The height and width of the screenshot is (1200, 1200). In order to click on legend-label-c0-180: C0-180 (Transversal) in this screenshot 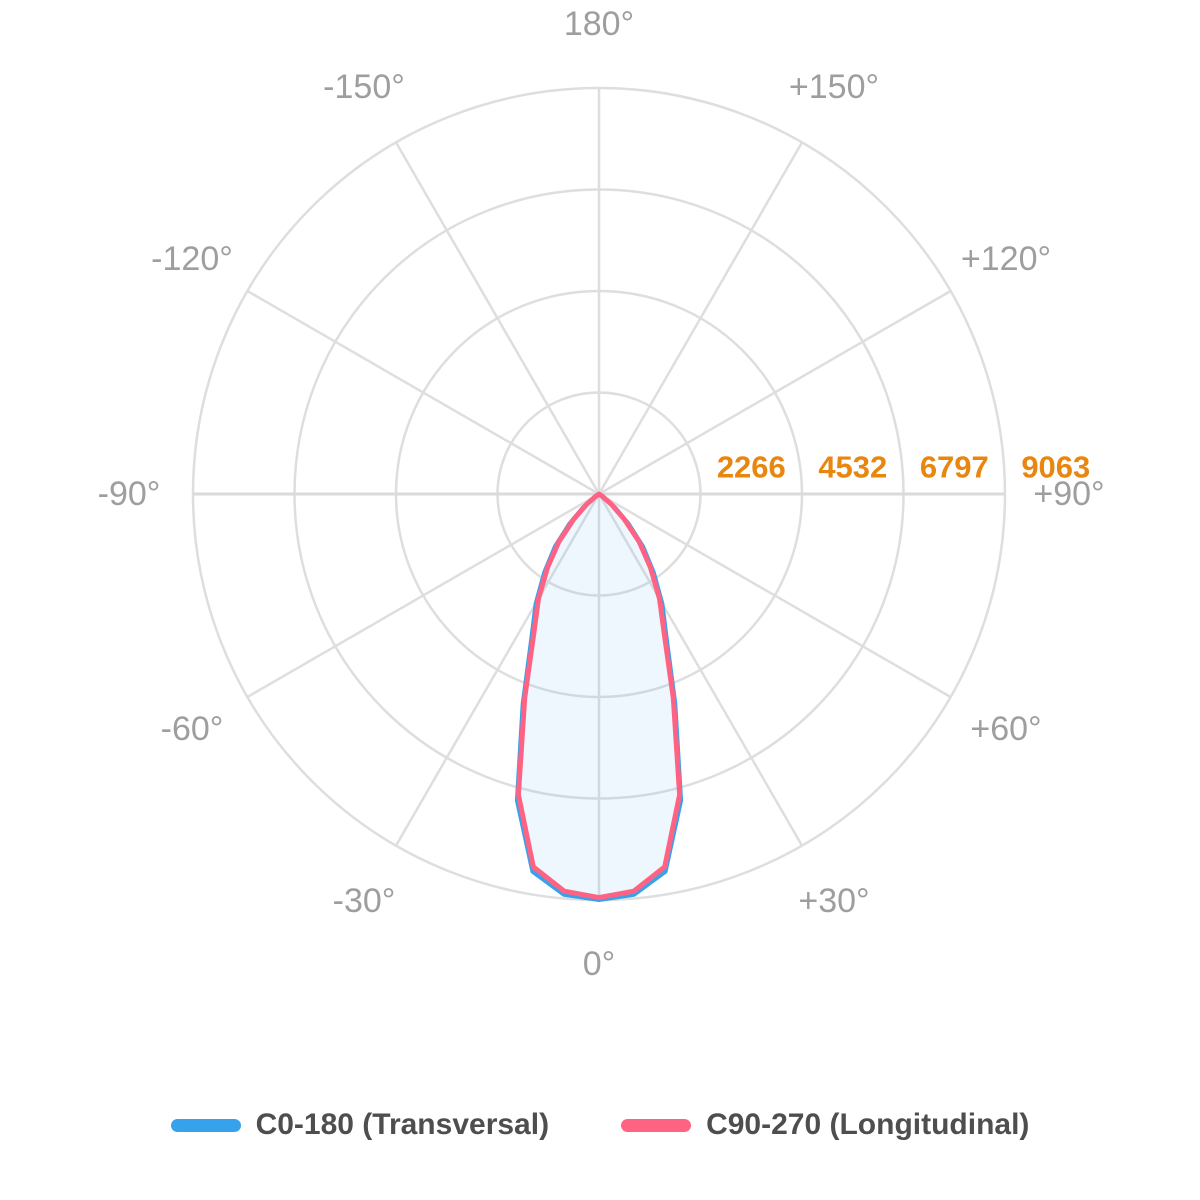, I will do `click(402, 1124)`.